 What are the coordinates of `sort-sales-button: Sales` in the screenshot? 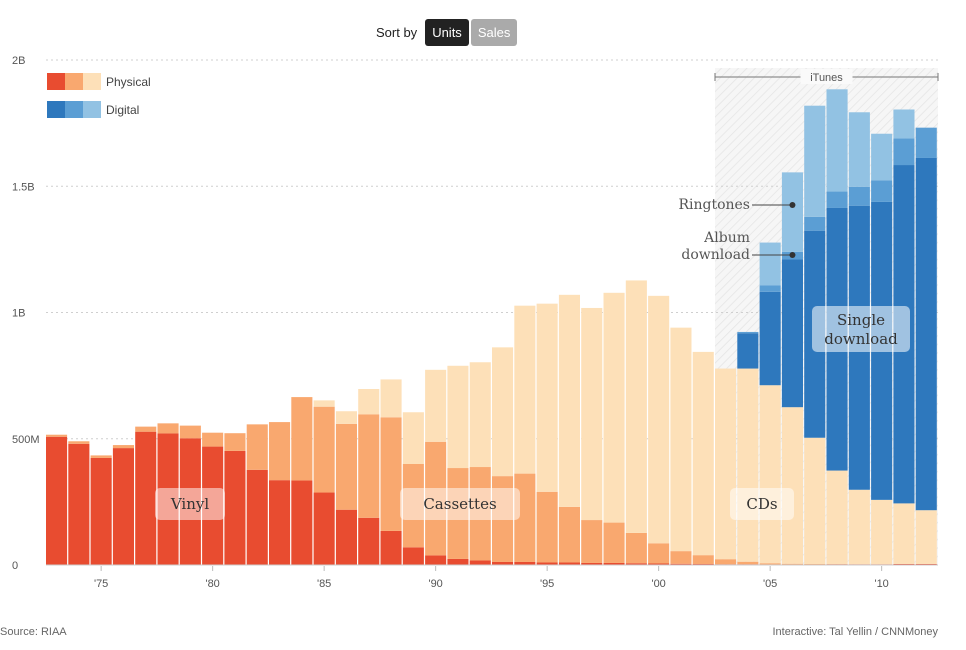 It's located at (494, 32).